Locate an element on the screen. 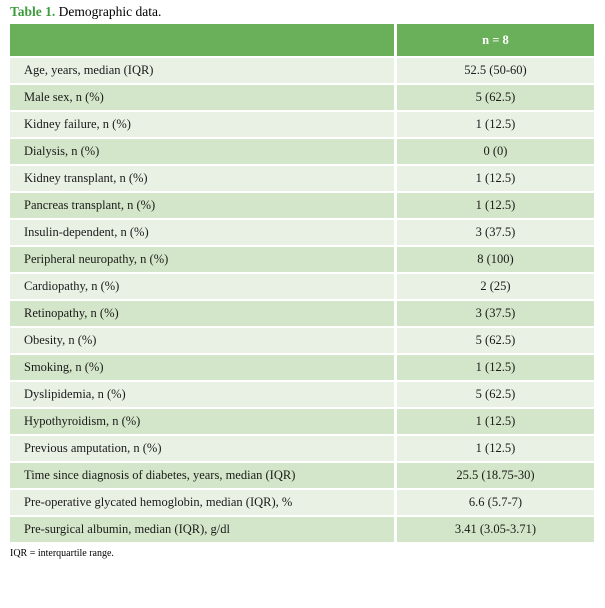  table-header-row: n = 8 is located at coordinates (302, 41).